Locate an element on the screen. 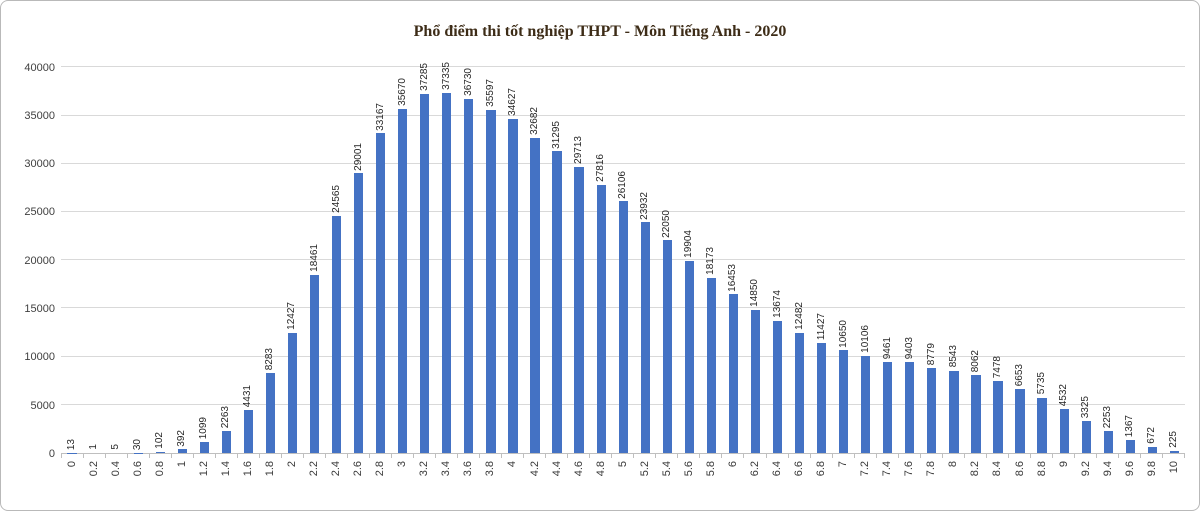  bar-value-label: 31295 is located at coordinates (557, 134).